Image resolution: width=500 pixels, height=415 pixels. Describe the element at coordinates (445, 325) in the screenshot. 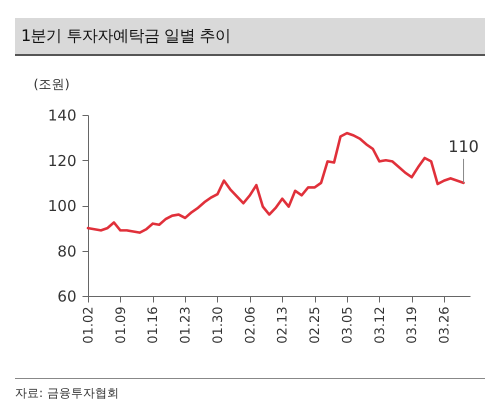

I see `x-tick-label: 03.26` at that location.